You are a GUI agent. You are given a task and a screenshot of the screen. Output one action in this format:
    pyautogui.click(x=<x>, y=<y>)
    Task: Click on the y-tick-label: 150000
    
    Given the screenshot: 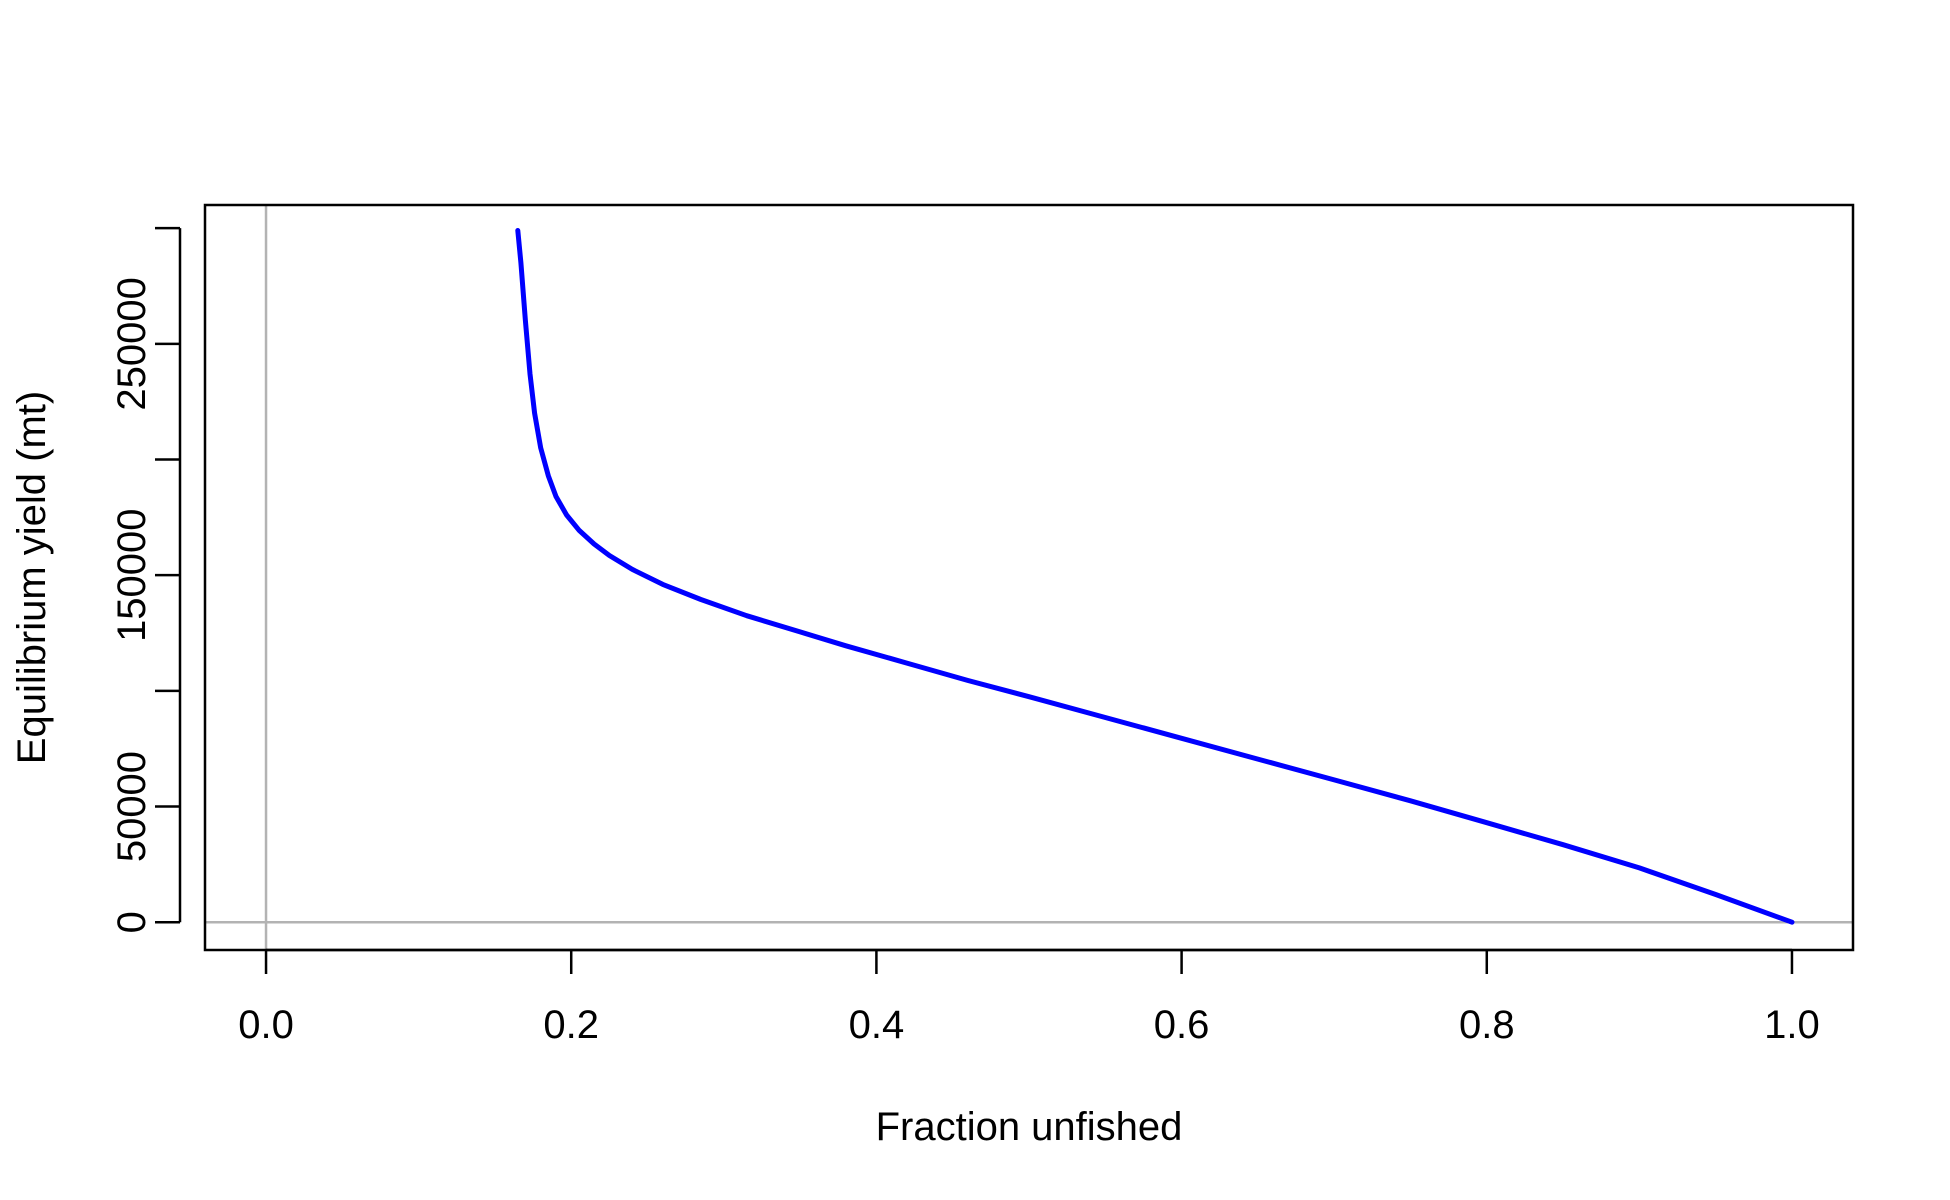 What is the action you would take?
    pyautogui.click(x=132, y=574)
    